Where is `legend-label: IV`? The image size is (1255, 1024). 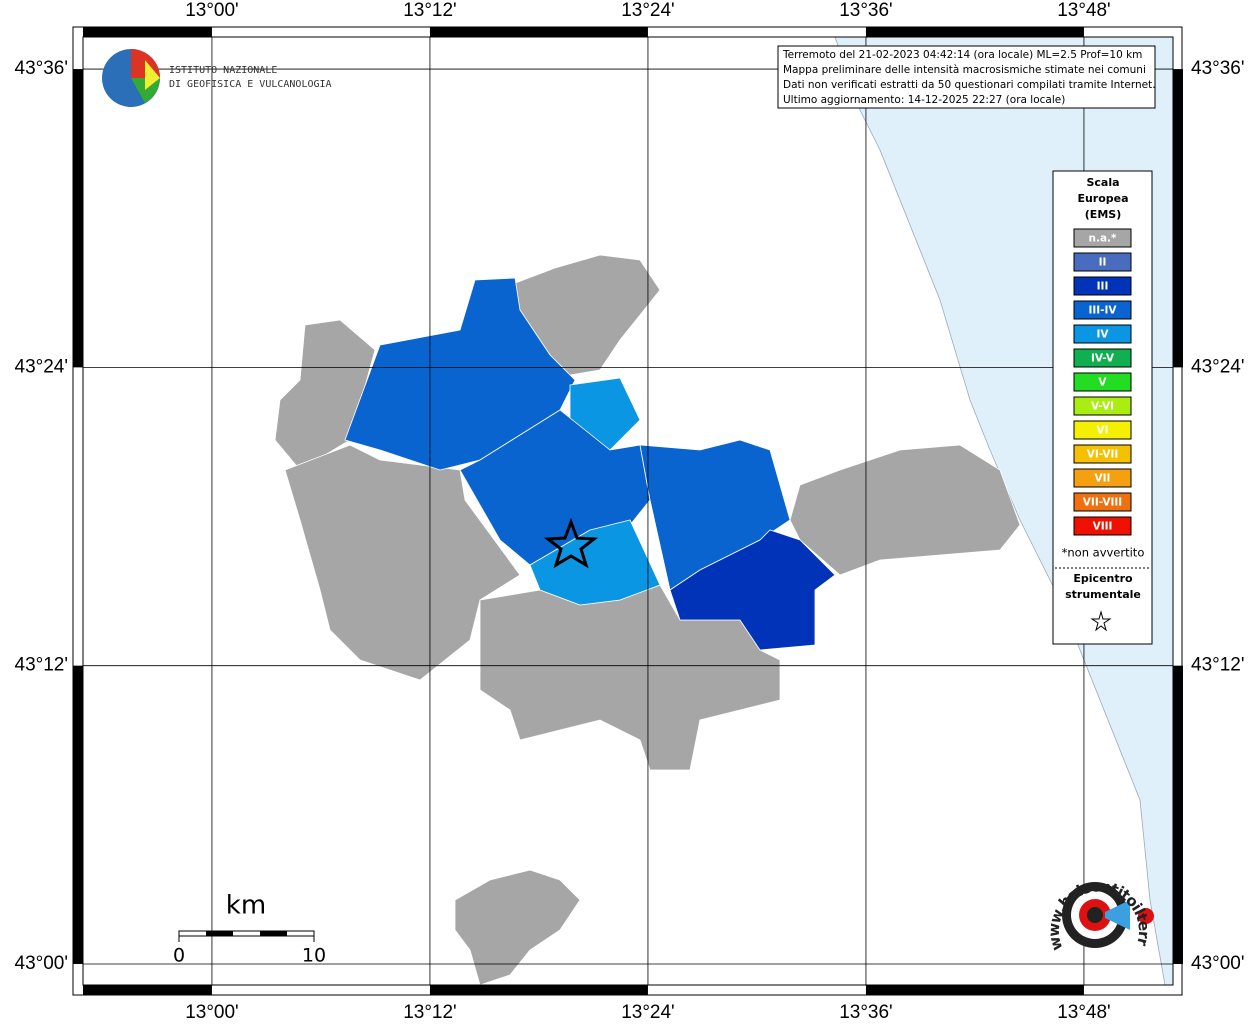 legend-label: IV is located at coordinates (1102, 335).